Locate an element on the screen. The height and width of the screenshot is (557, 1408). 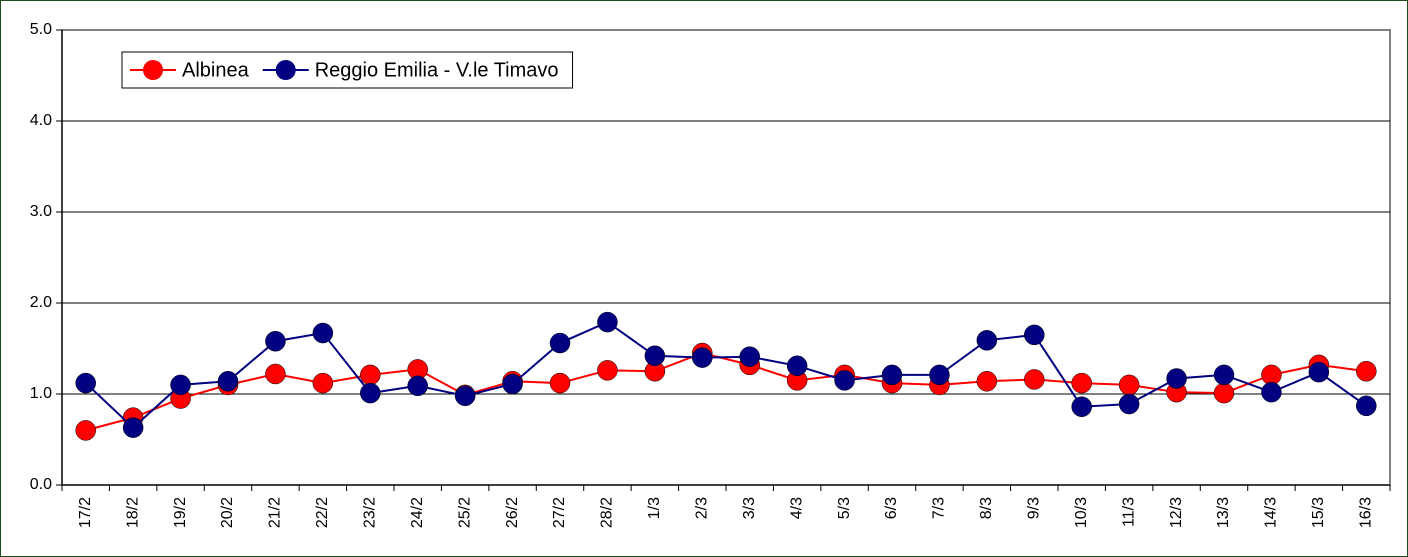
y-tick-label: 2.0 is located at coordinates (41, 302).